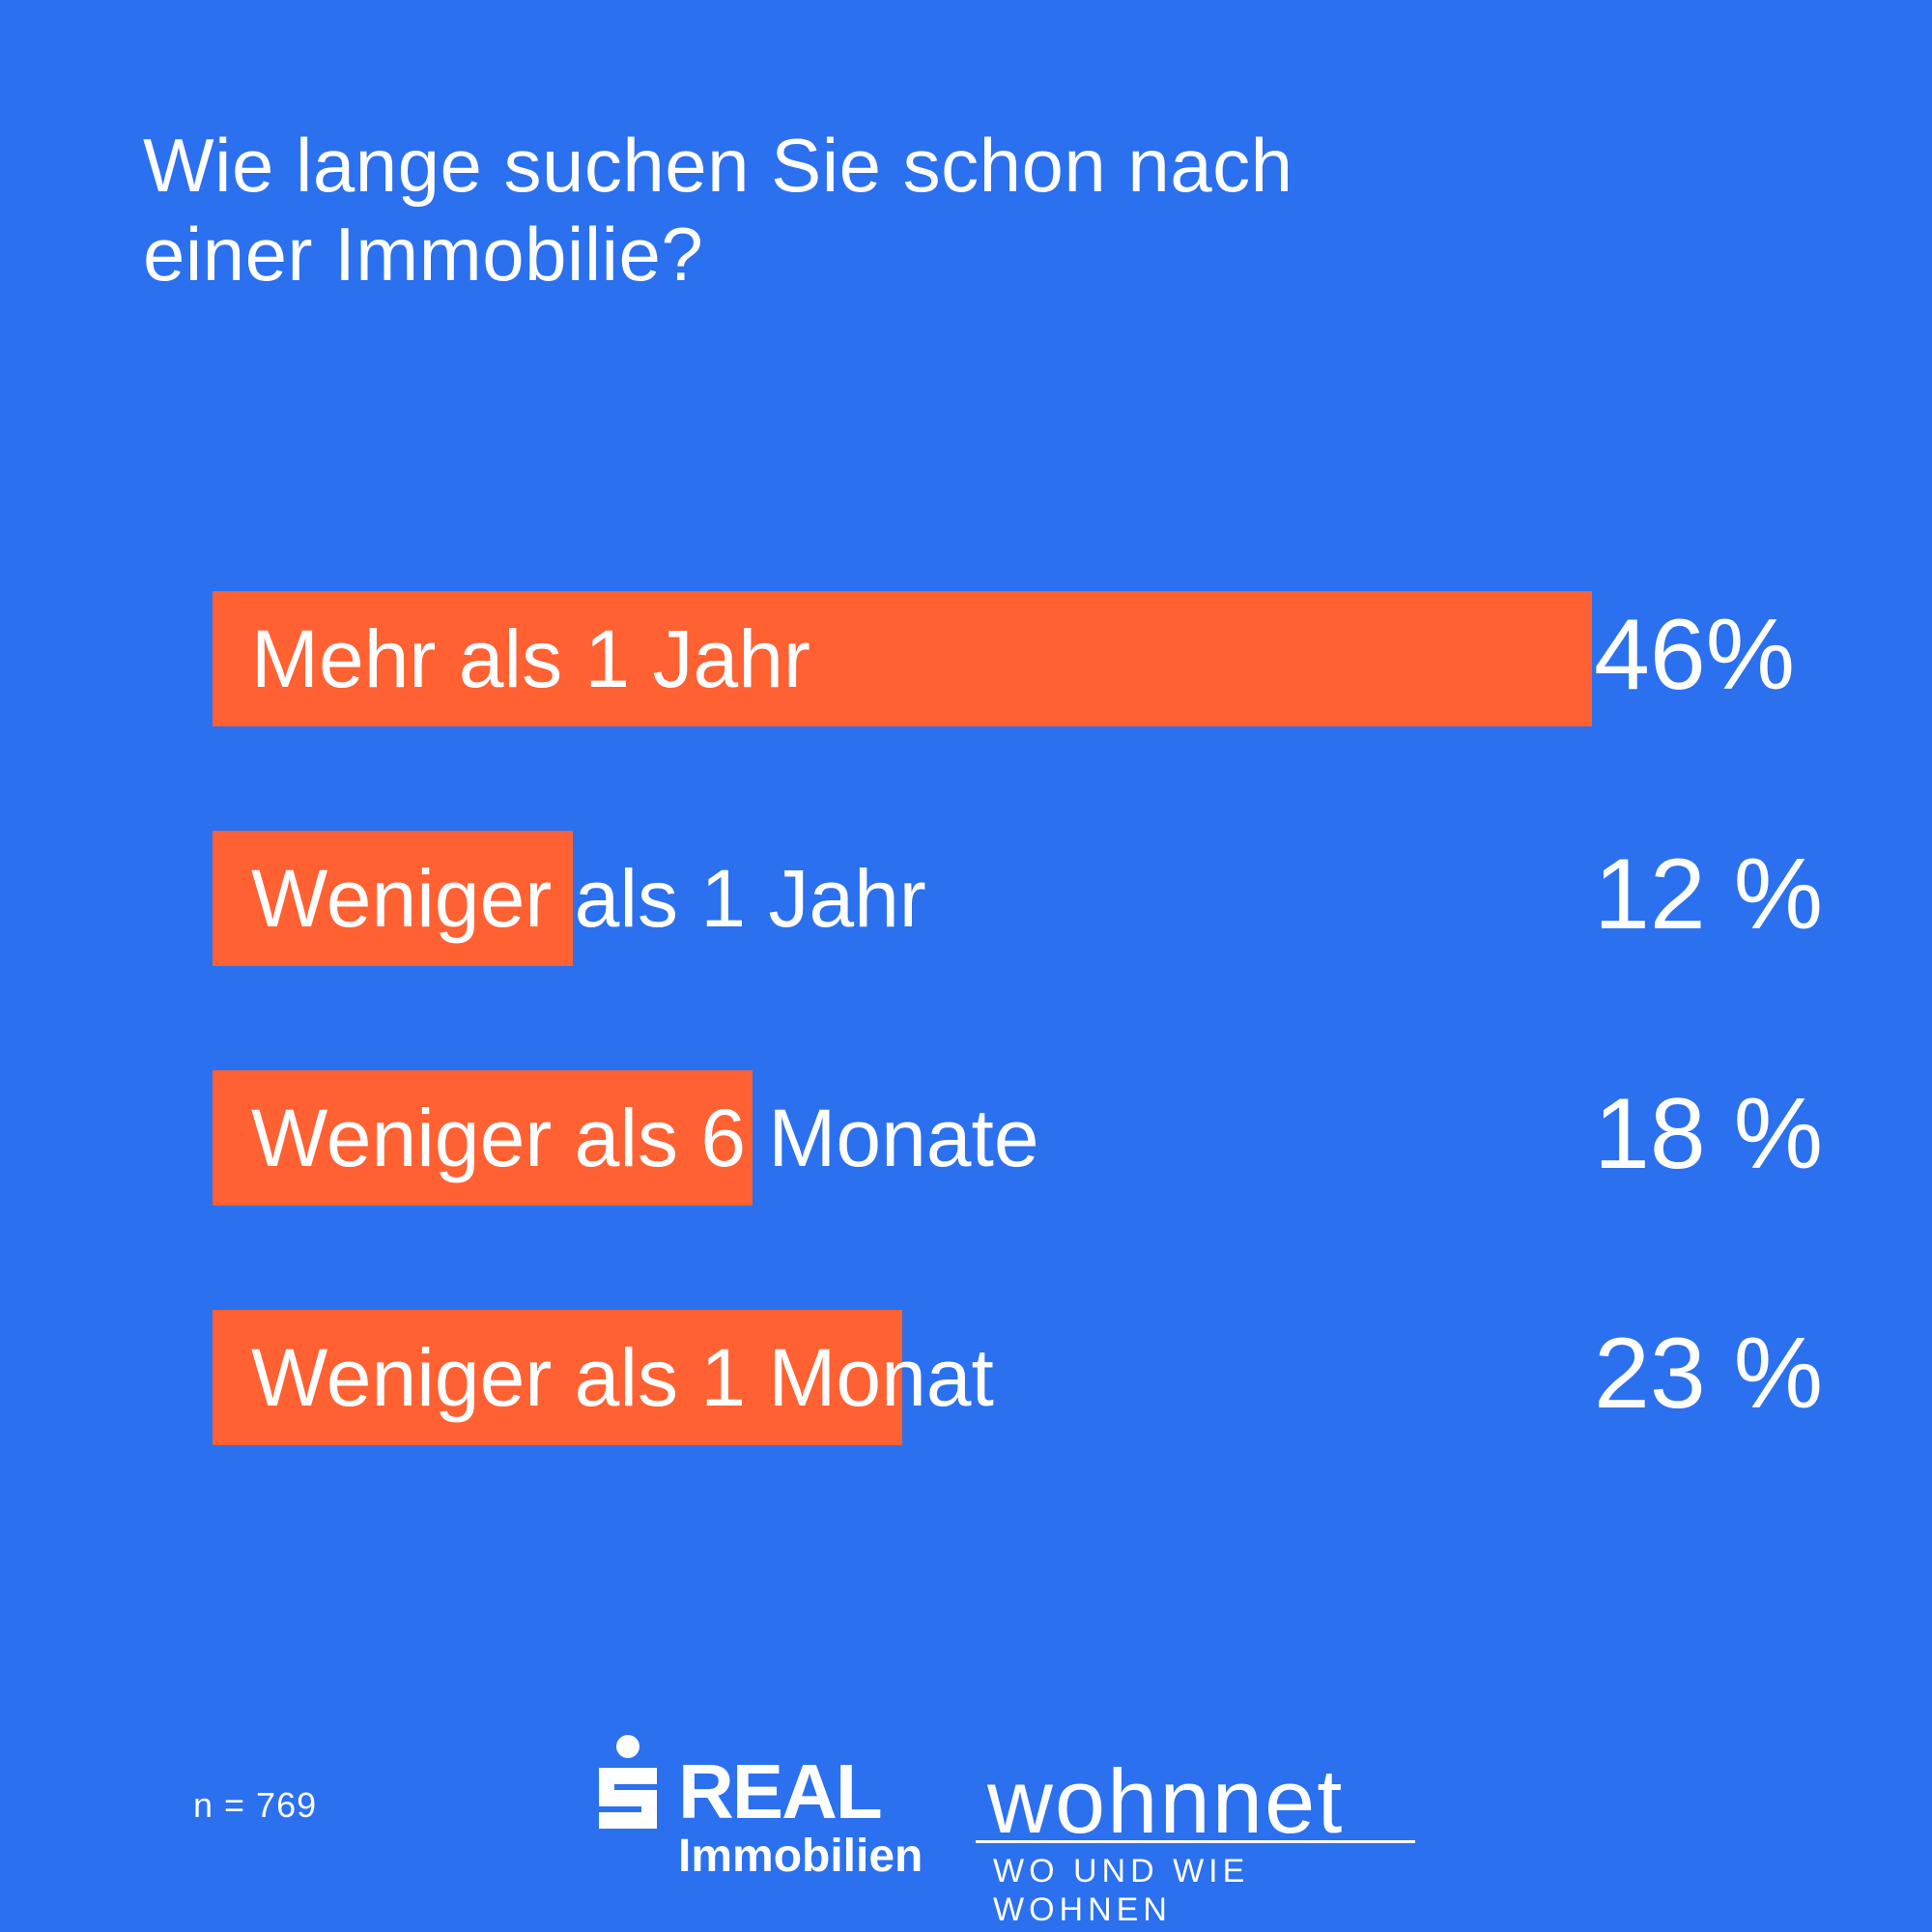 This screenshot has height=1932, width=1932. I want to click on wohnnet-logo-text: wohnnet, so click(1166, 1801).